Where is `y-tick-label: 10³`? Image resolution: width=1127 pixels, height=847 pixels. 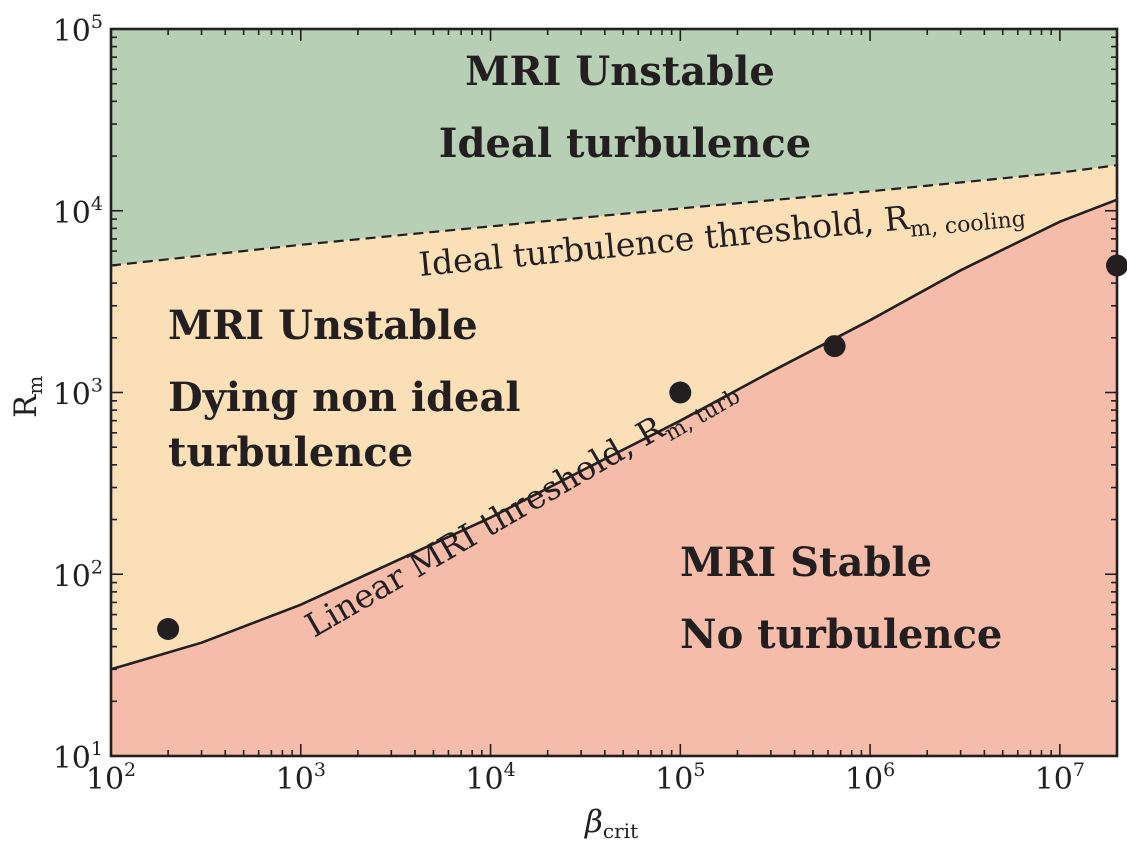 y-tick-label: 10³ is located at coordinates (78, 394).